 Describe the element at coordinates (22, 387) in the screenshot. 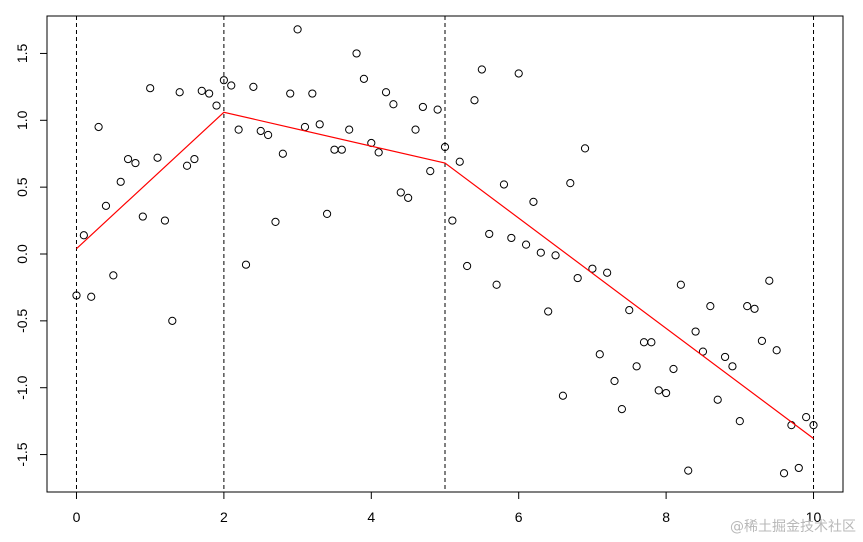

I see `y-tick-label: -1.0` at that location.